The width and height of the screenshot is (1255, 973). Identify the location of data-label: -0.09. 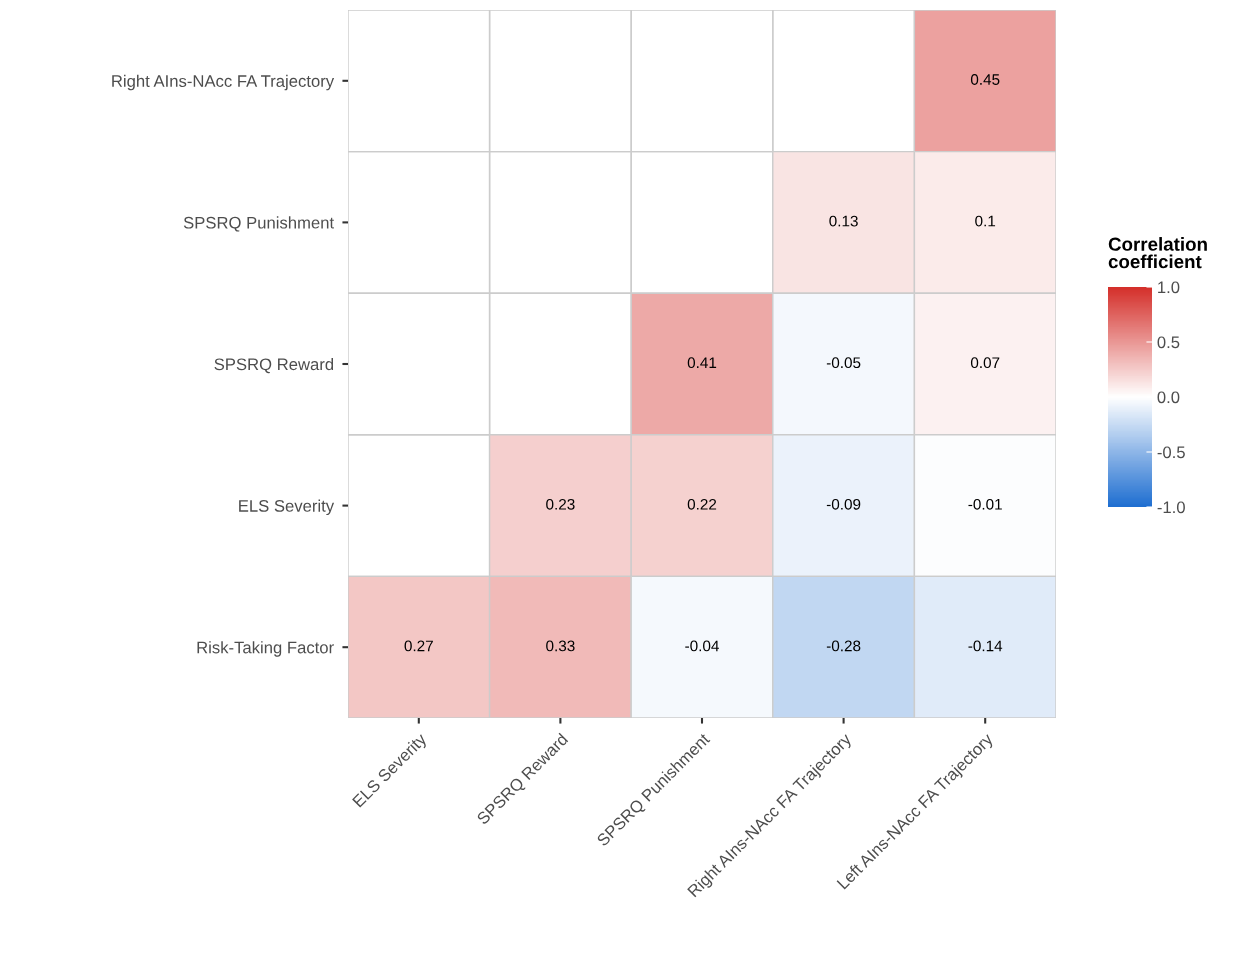
(843, 504).